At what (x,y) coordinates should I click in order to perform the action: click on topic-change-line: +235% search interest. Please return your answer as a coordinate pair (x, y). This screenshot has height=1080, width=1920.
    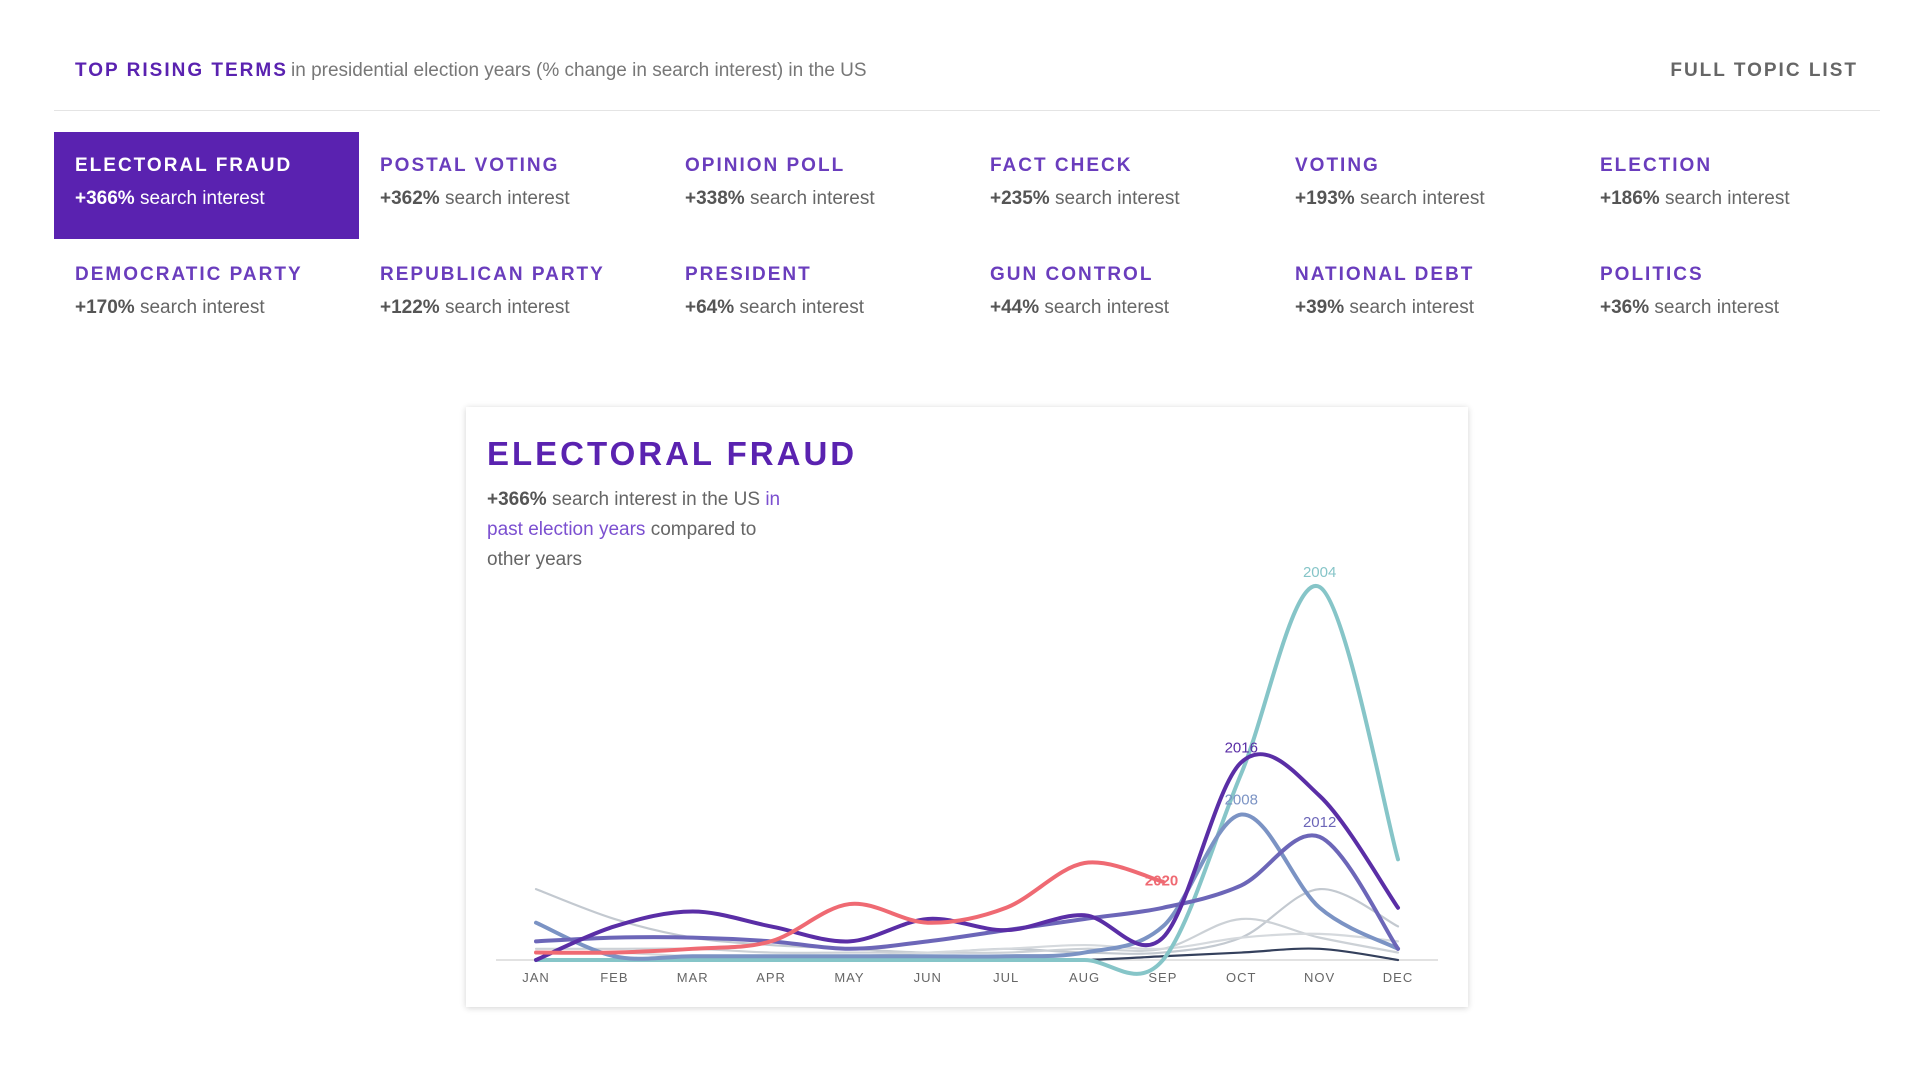
    Looking at the image, I should click on (1132, 199).